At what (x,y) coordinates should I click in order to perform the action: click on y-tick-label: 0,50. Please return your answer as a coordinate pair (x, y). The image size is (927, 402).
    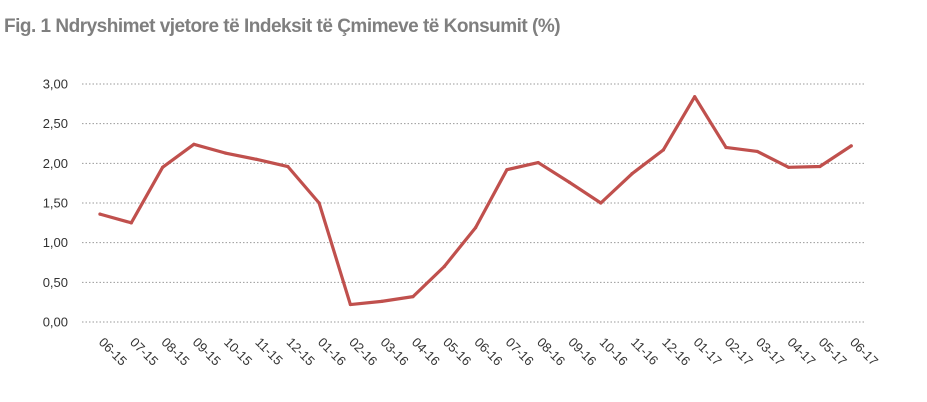
    Looking at the image, I should click on (55, 282).